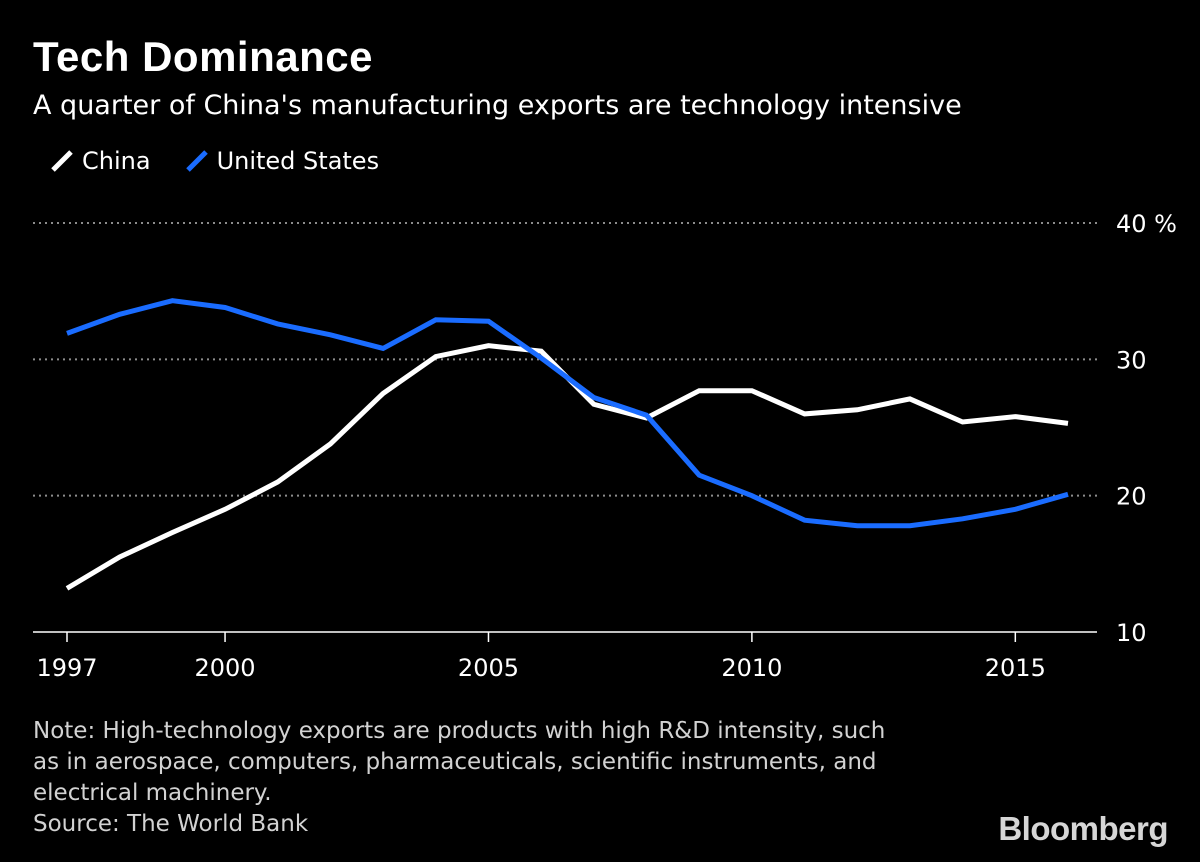  I want to click on y-tick-label-40: 40 %, so click(1146, 224).